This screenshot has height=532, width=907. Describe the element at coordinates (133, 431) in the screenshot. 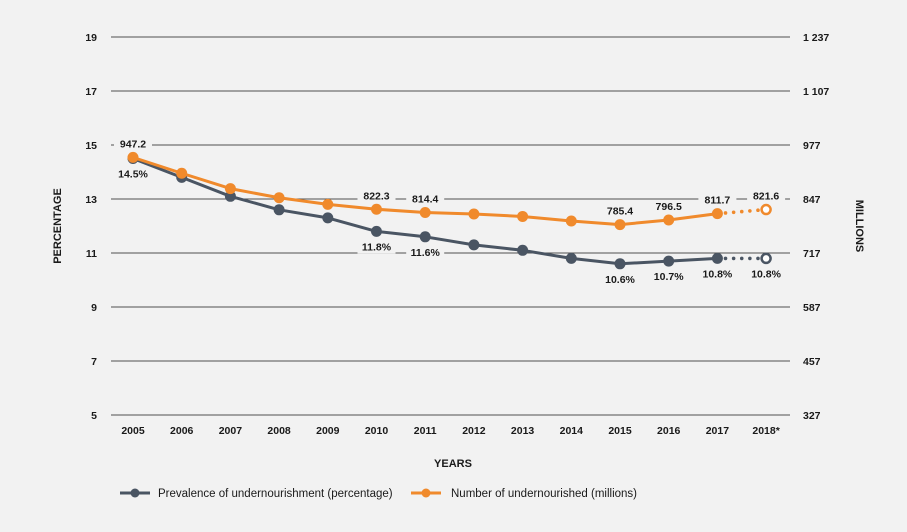

I see `x-tick-label: 2005` at that location.